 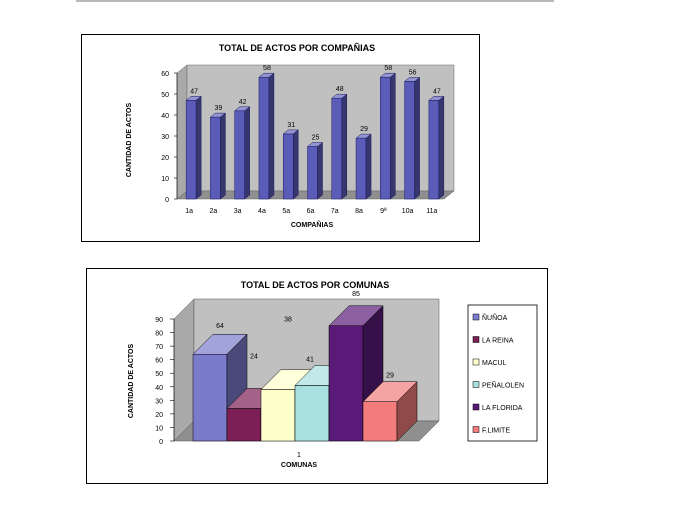 What do you see at coordinates (503, 385) in the screenshot?
I see `legend-label: PEÑALOLEN` at bounding box center [503, 385].